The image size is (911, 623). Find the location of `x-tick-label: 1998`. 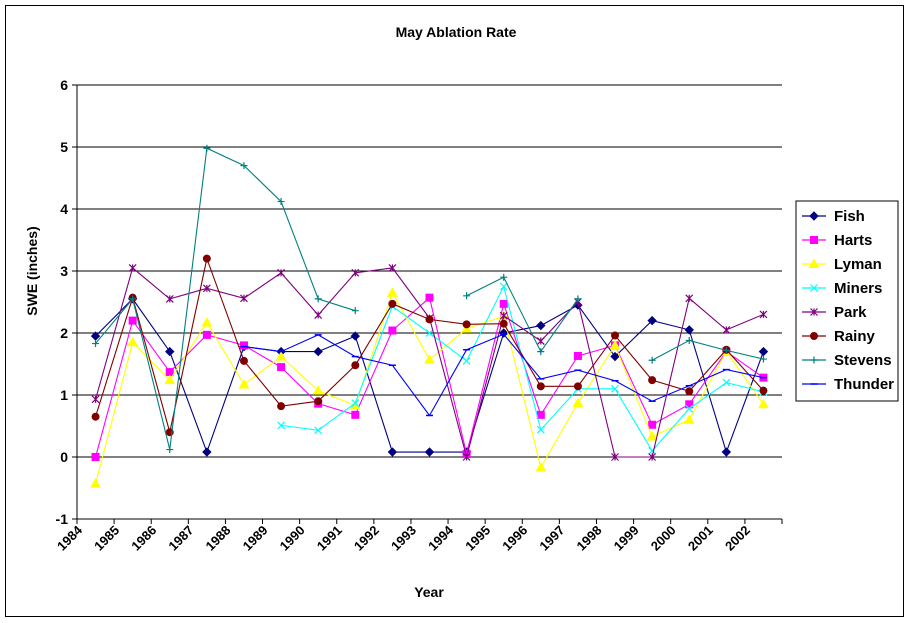

x-tick-label: 1998 is located at coordinates (589, 538).